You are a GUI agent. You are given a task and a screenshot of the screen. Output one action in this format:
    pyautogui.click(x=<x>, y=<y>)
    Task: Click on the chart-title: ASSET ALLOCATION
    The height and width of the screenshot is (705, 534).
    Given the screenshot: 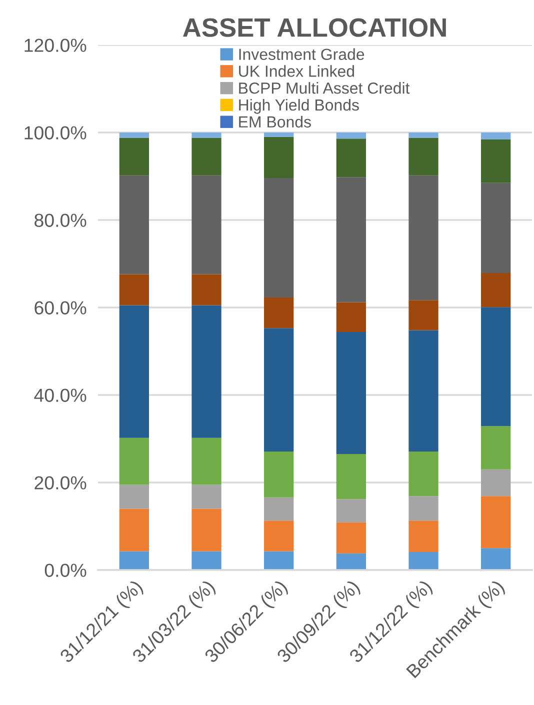 What is the action you would take?
    pyautogui.click(x=314, y=27)
    